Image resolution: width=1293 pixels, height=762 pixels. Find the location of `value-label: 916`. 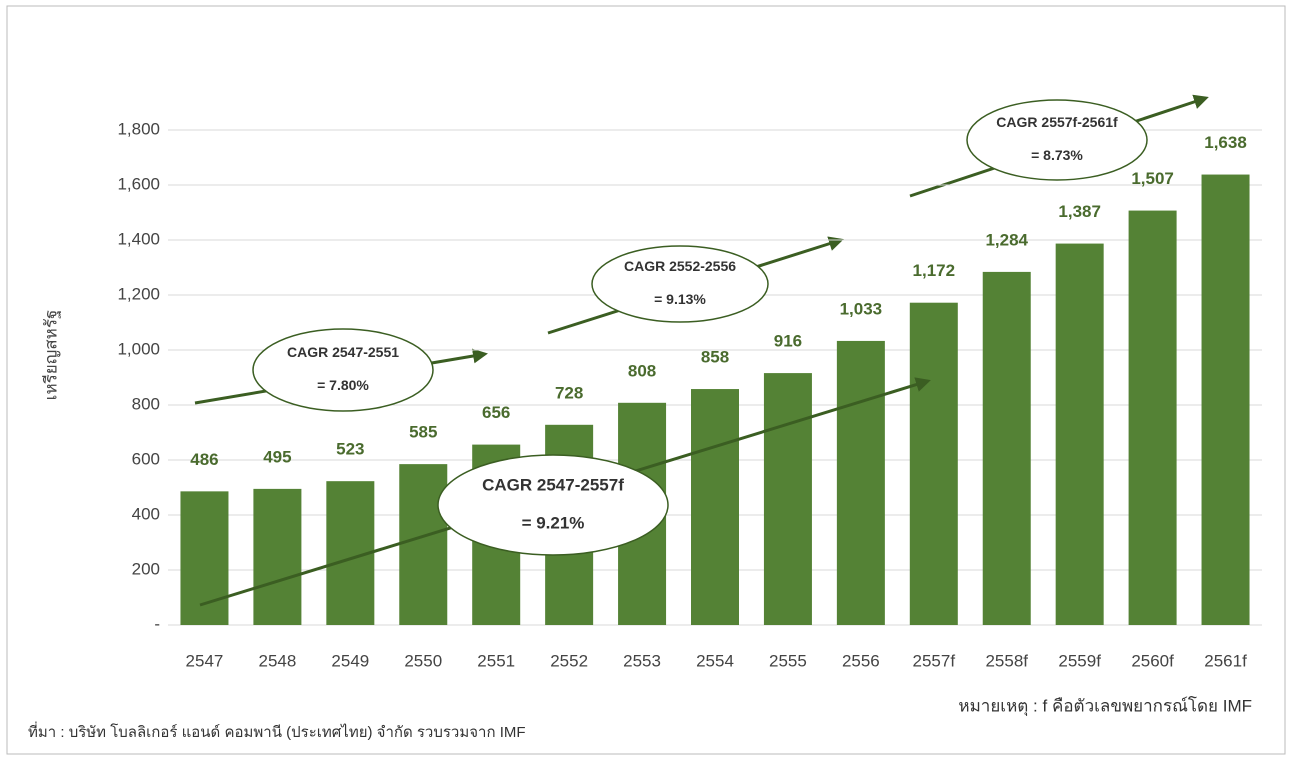

value-label: 916 is located at coordinates (788, 341).